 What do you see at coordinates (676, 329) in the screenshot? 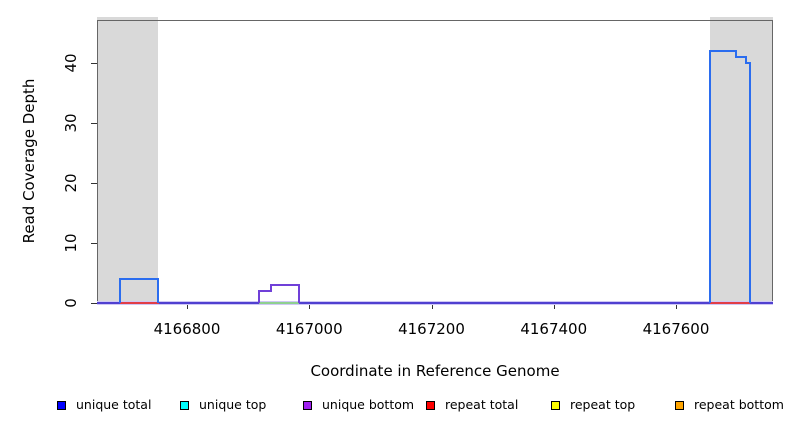
I see `x-tick-label: 4167600` at bounding box center [676, 329].